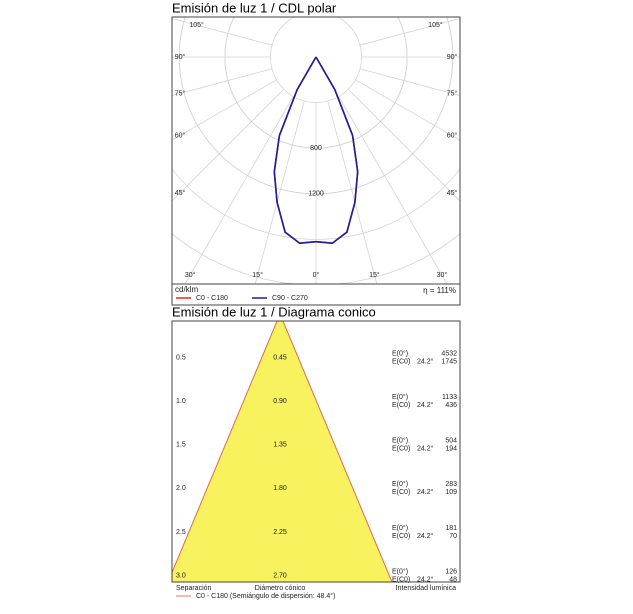 This screenshot has height=614, width=633. What do you see at coordinates (290, 298) in the screenshot?
I see `legend-label: C90 - C270` at bounding box center [290, 298].